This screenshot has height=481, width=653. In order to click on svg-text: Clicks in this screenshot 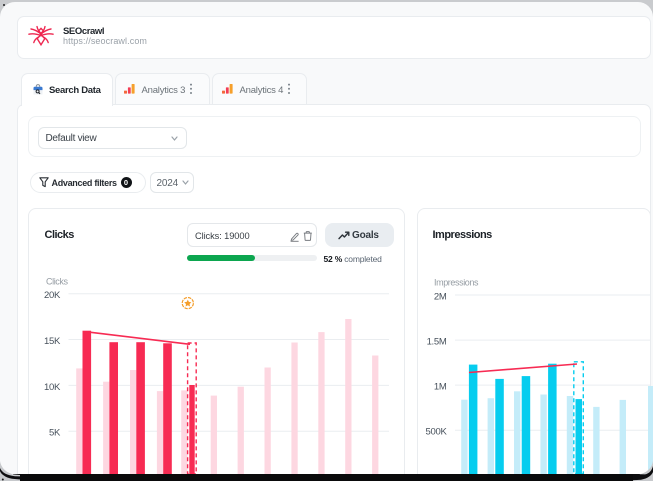, I will do `click(57, 281)`.